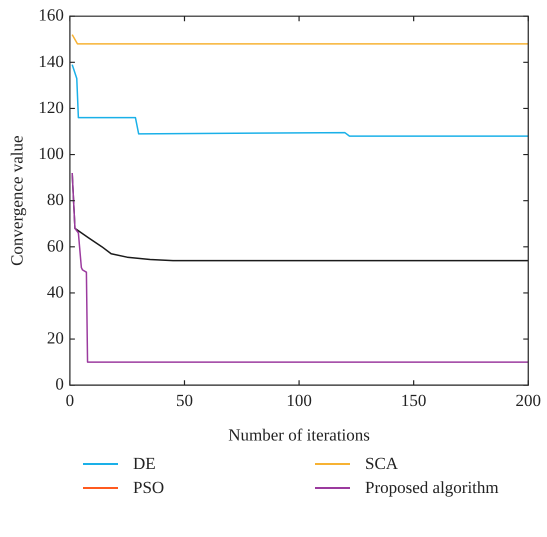 The height and width of the screenshot is (537, 547). What do you see at coordinates (55, 338) in the screenshot?
I see `y-tick-label: 20` at bounding box center [55, 338].